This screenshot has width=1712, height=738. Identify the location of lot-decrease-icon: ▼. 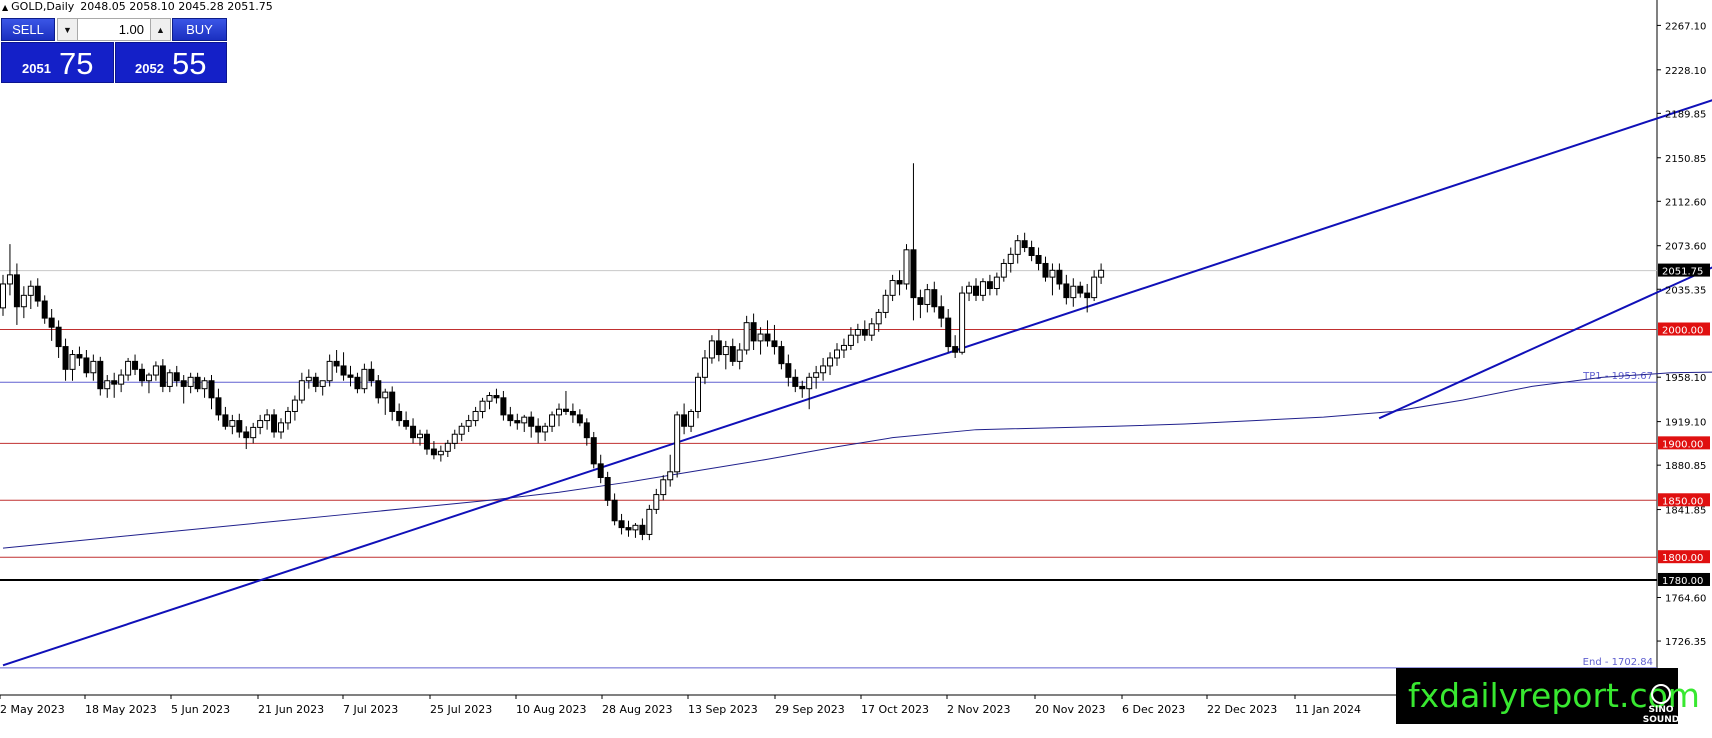
(67, 29).